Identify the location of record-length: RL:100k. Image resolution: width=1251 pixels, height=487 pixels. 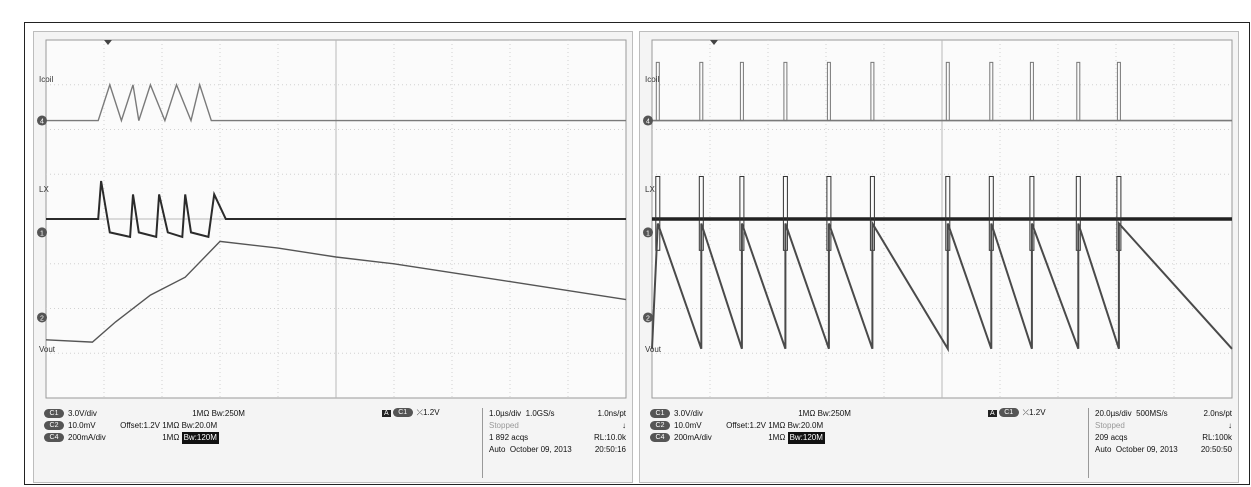
(1217, 437).